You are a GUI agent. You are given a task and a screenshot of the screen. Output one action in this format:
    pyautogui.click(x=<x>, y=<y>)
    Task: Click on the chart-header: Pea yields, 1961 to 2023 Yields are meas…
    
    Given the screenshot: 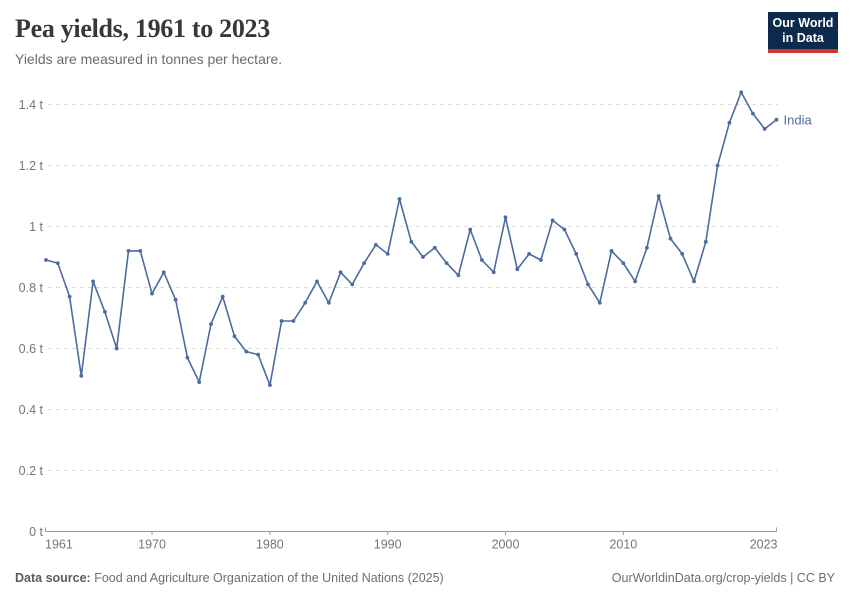 What is the action you would take?
    pyautogui.click(x=385, y=40)
    